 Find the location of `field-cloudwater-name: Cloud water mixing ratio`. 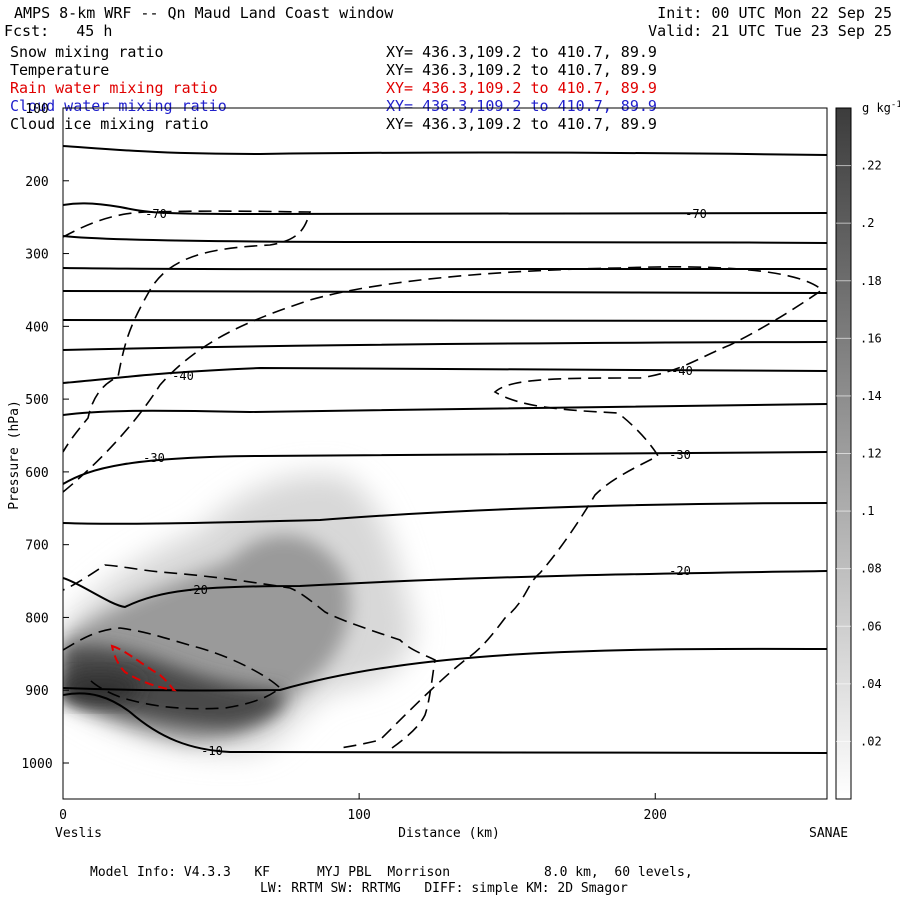

field-cloudwater-name: Cloud water mixing ratio is located at coordinates (118, 106).